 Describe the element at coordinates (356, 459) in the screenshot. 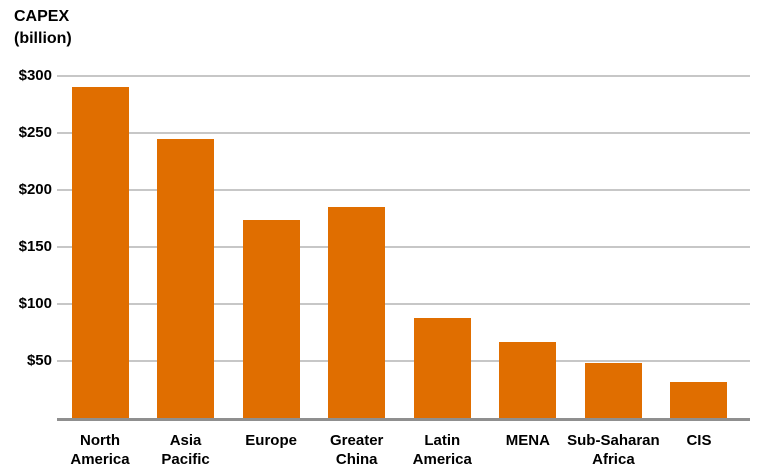

I see `x-category-label-line: China` at that location.